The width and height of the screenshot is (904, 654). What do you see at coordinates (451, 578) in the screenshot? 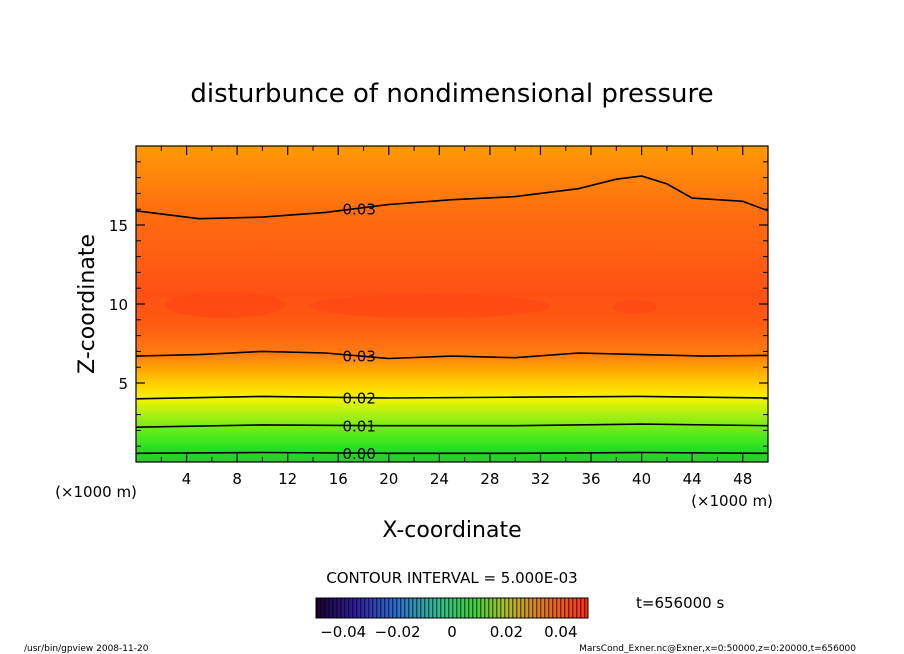
I see `contour-interval-label: CONTOUR INTERVAL = 5.000E-03` at bounding box center [451, 578].